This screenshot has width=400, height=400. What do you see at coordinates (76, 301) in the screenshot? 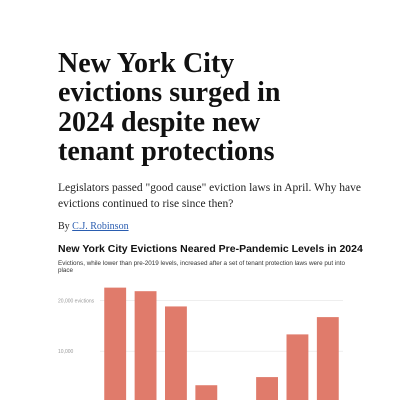
I see `y-tick-label: 20,000 evictions` at bounding box center [76, 301].